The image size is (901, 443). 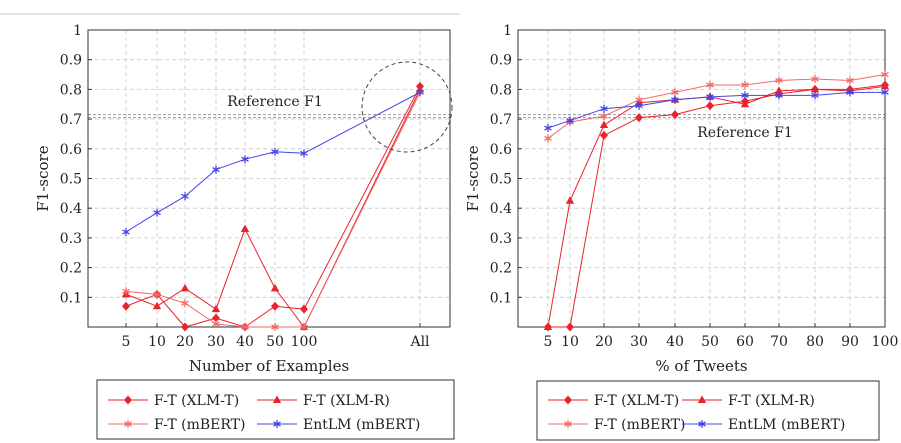 I want to click on x-tick-label: All, so click(x=419, y=342).